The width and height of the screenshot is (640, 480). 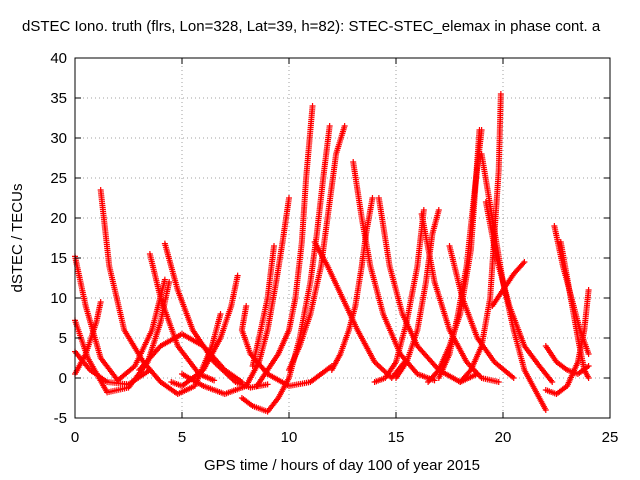 What do you see at coordinates (63, 338) in the screenshot?
I see `y-tick-label: 5` at bounding box center [63, 338].